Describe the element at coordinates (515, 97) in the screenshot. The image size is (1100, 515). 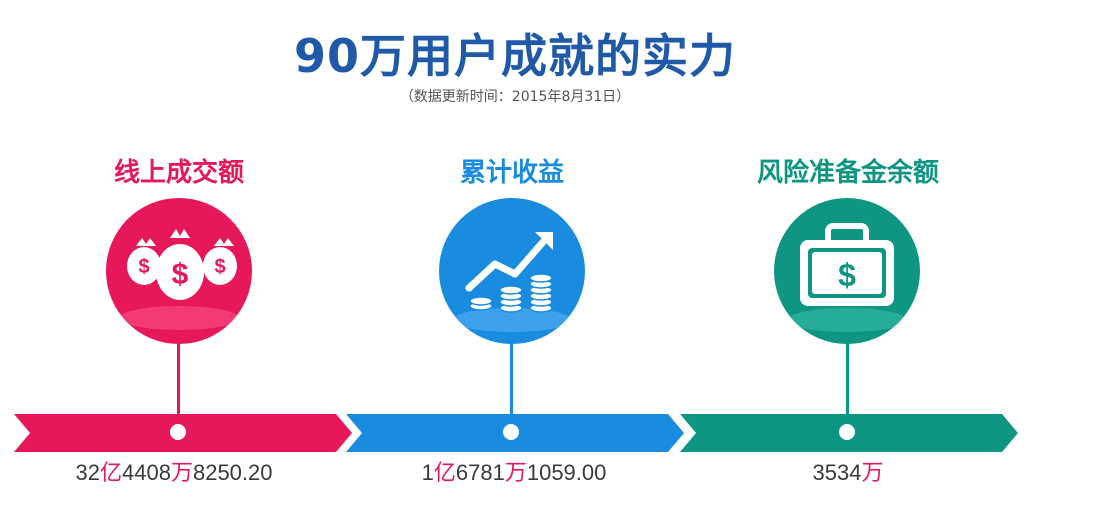
I see `update-time: （数据更新时间：2015年8月31日）` at that location.